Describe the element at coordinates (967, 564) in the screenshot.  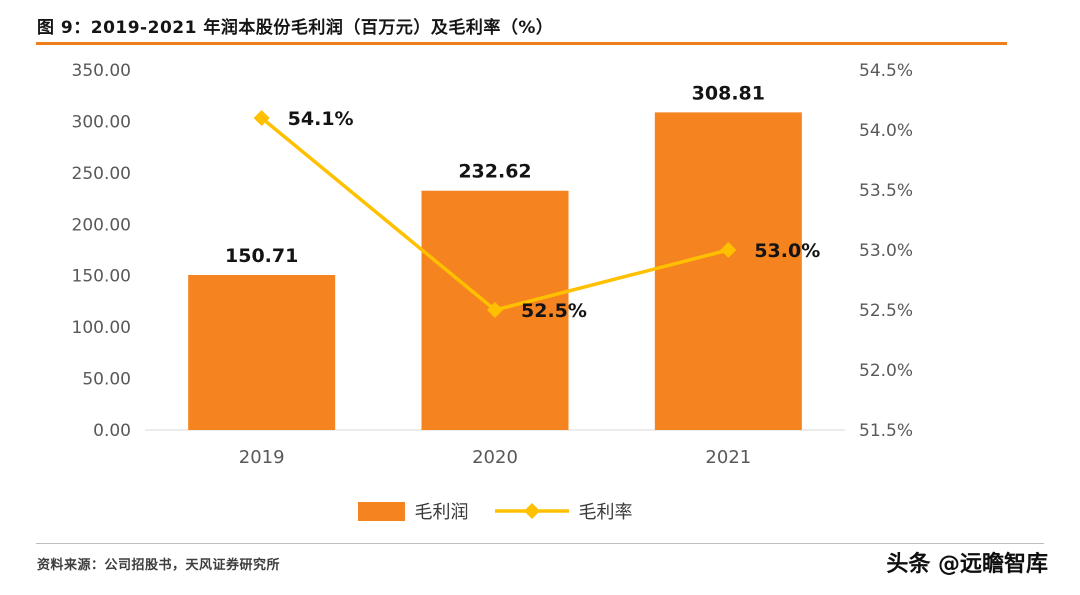
I see `watermark: 头条 @远瞻智库` at that location.